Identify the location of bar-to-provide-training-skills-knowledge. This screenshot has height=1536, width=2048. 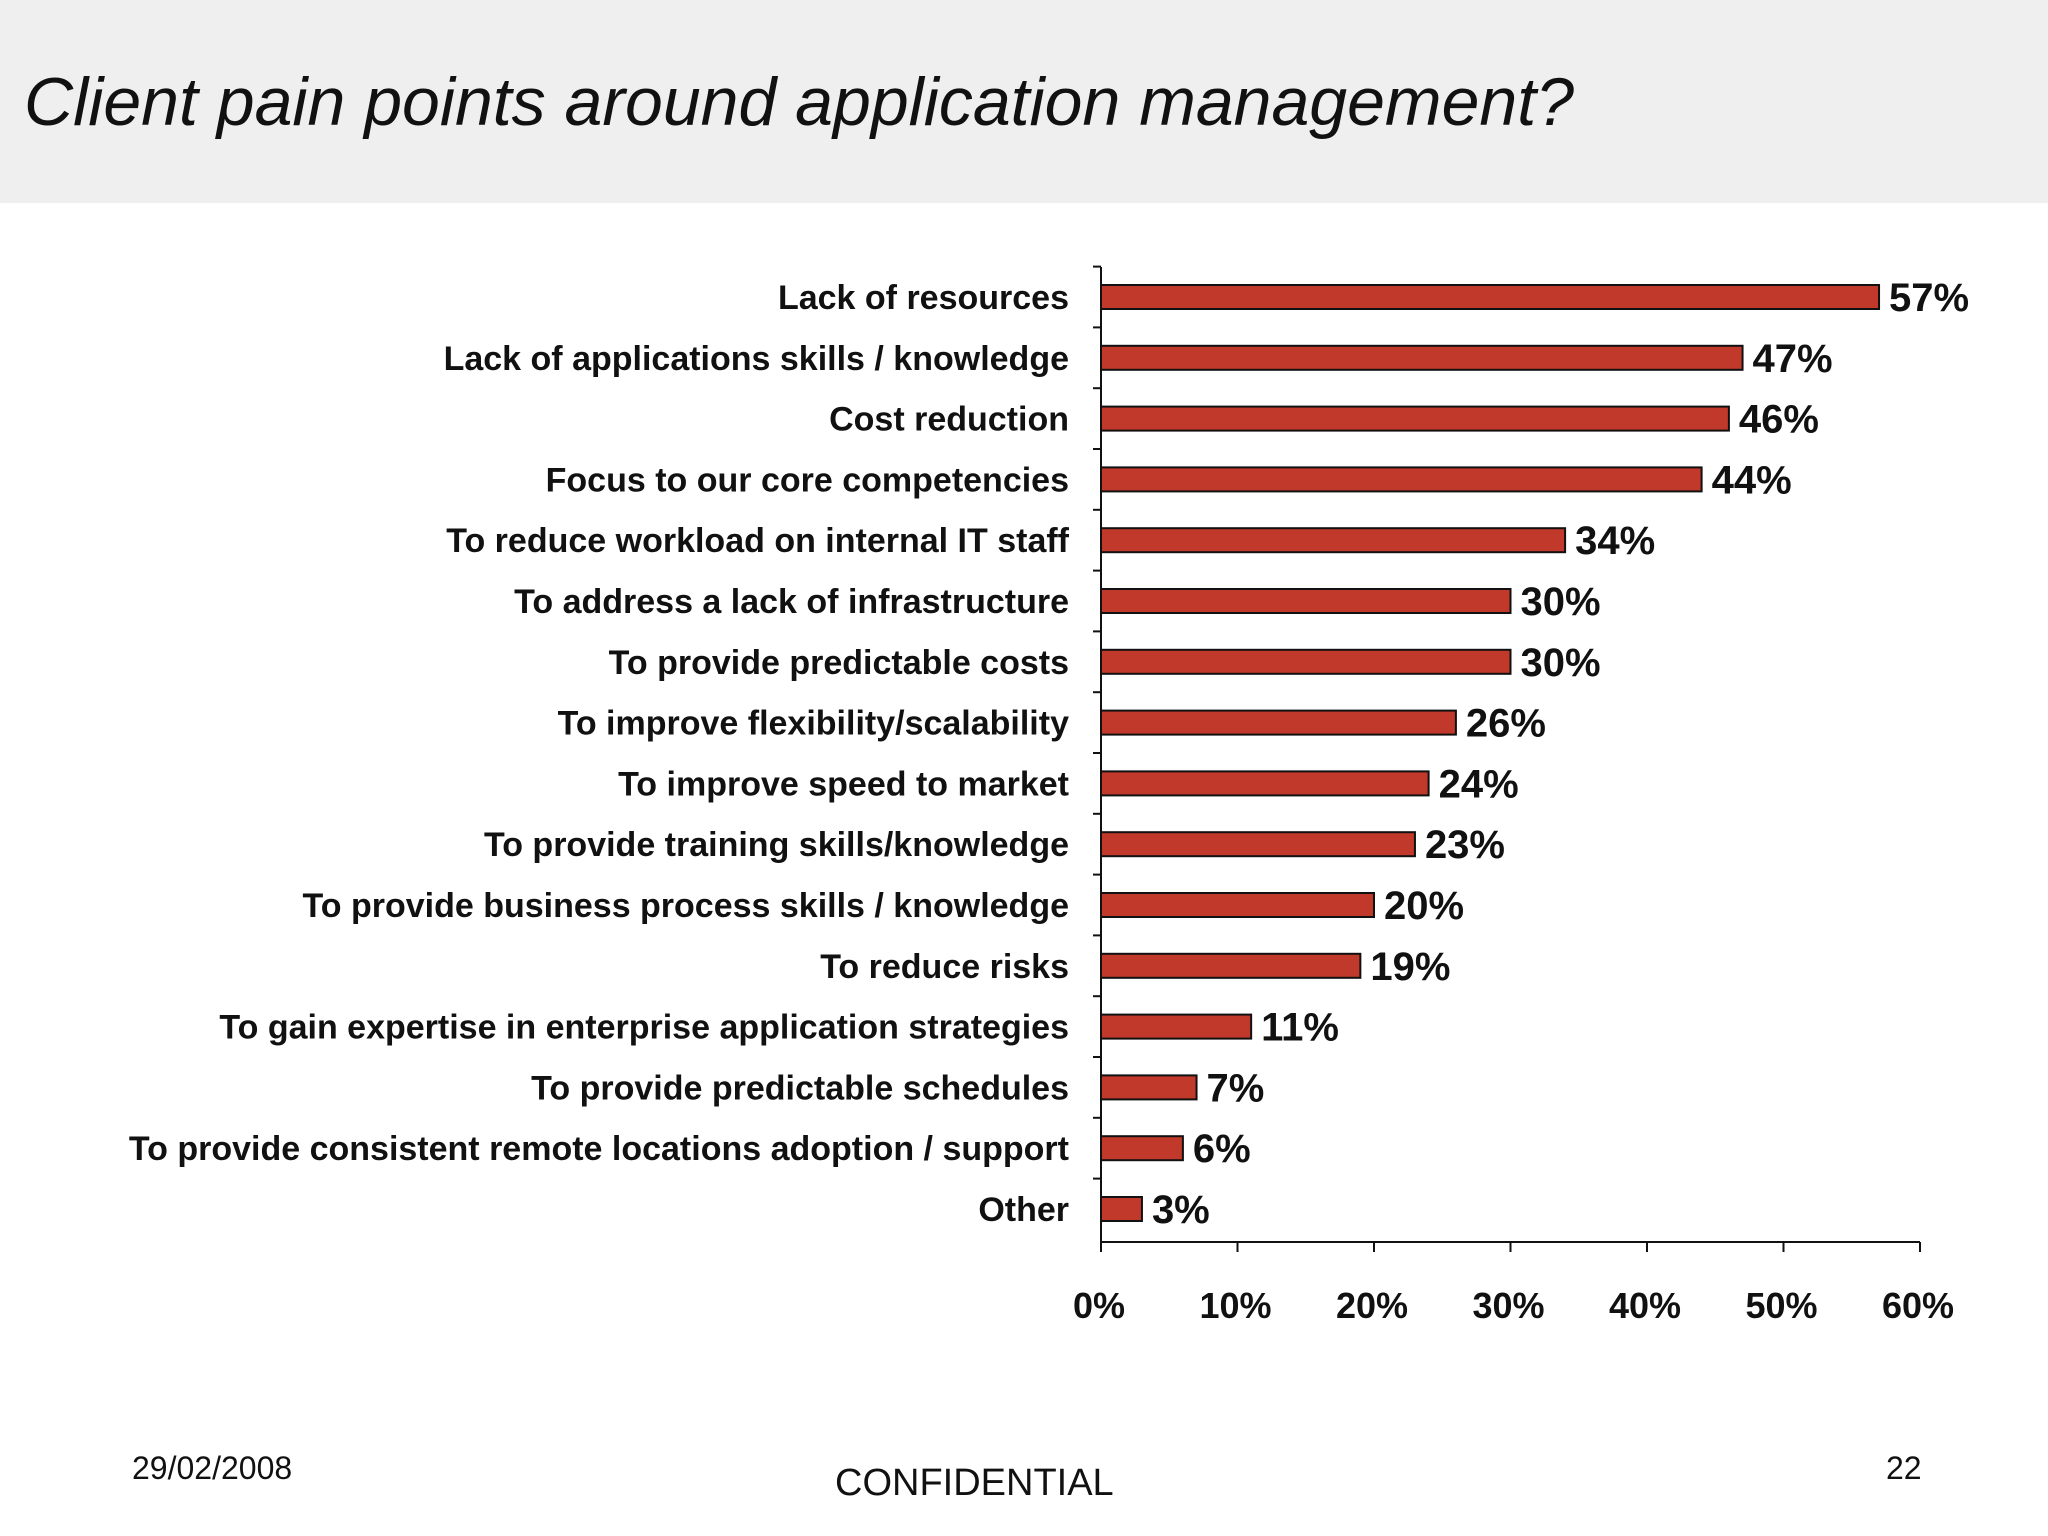
(1258, 844).